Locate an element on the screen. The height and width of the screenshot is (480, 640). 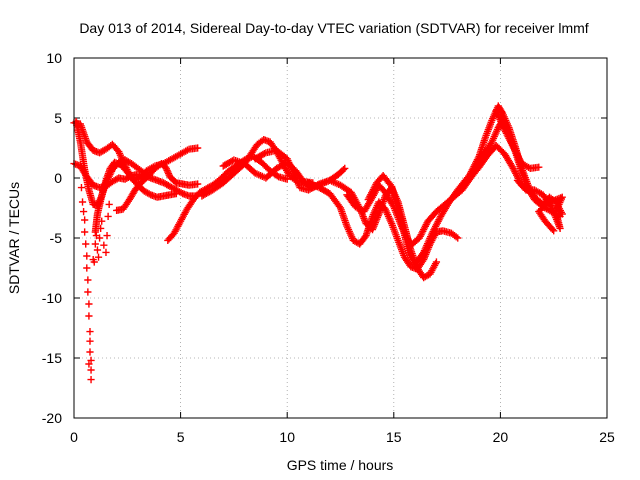
x-tick-label: 0 is located at coordinates (74, 437).